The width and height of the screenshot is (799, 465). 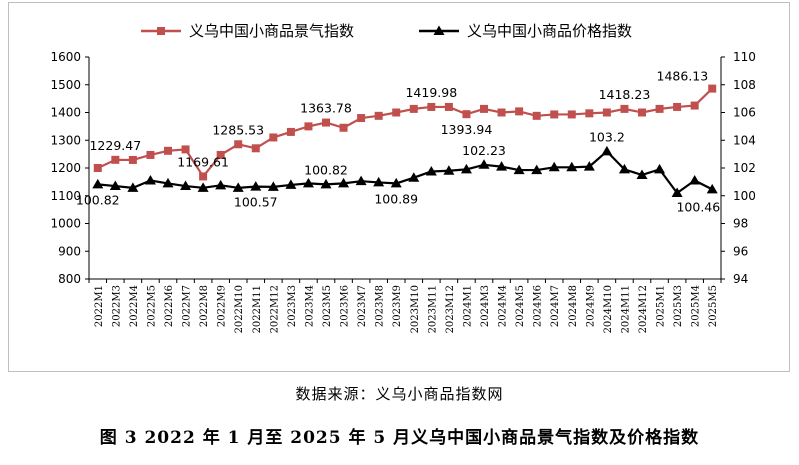 I want to click on x-tick-label: 2024M7, so click(x=555, y=306).